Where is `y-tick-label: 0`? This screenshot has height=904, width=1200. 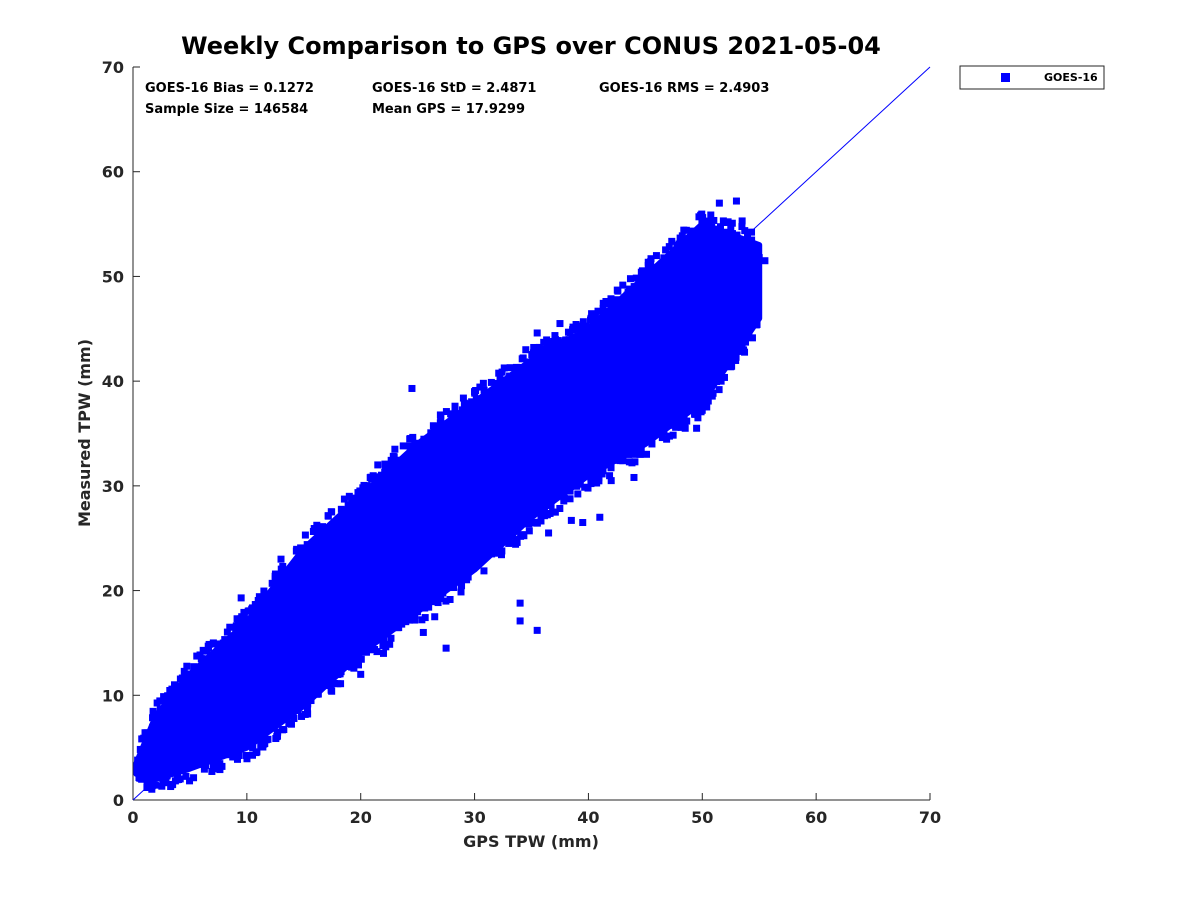 y-tick-label: 0 is located at coordinates (118, 800).